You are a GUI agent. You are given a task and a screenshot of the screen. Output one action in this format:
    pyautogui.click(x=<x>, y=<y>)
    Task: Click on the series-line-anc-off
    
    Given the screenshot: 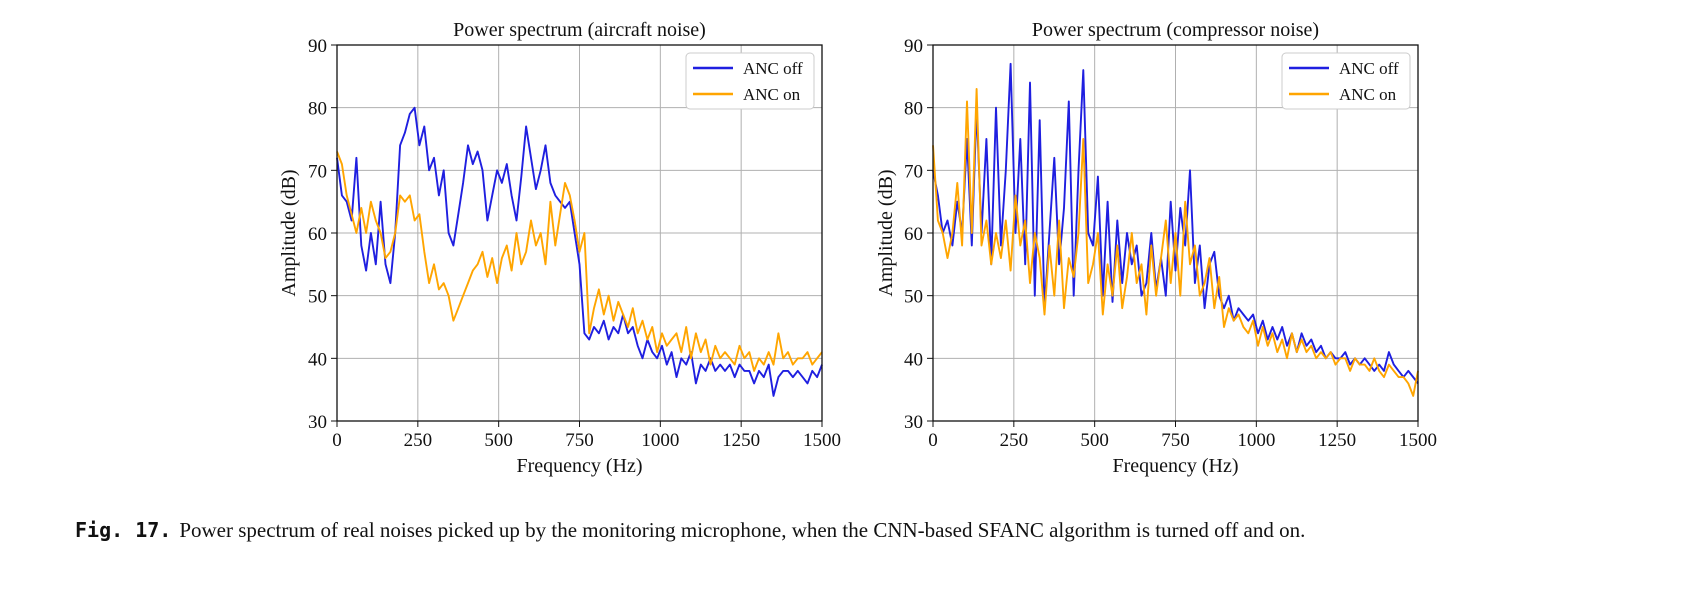 What is the action you would take?
    pyautogui.click(x=579, y=251)
    